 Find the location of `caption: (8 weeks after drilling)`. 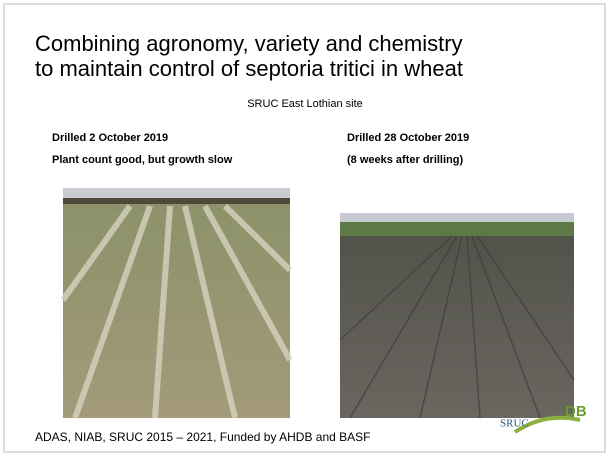

caption: (8 weeks after drilling) is located at coordinates (405, 160).